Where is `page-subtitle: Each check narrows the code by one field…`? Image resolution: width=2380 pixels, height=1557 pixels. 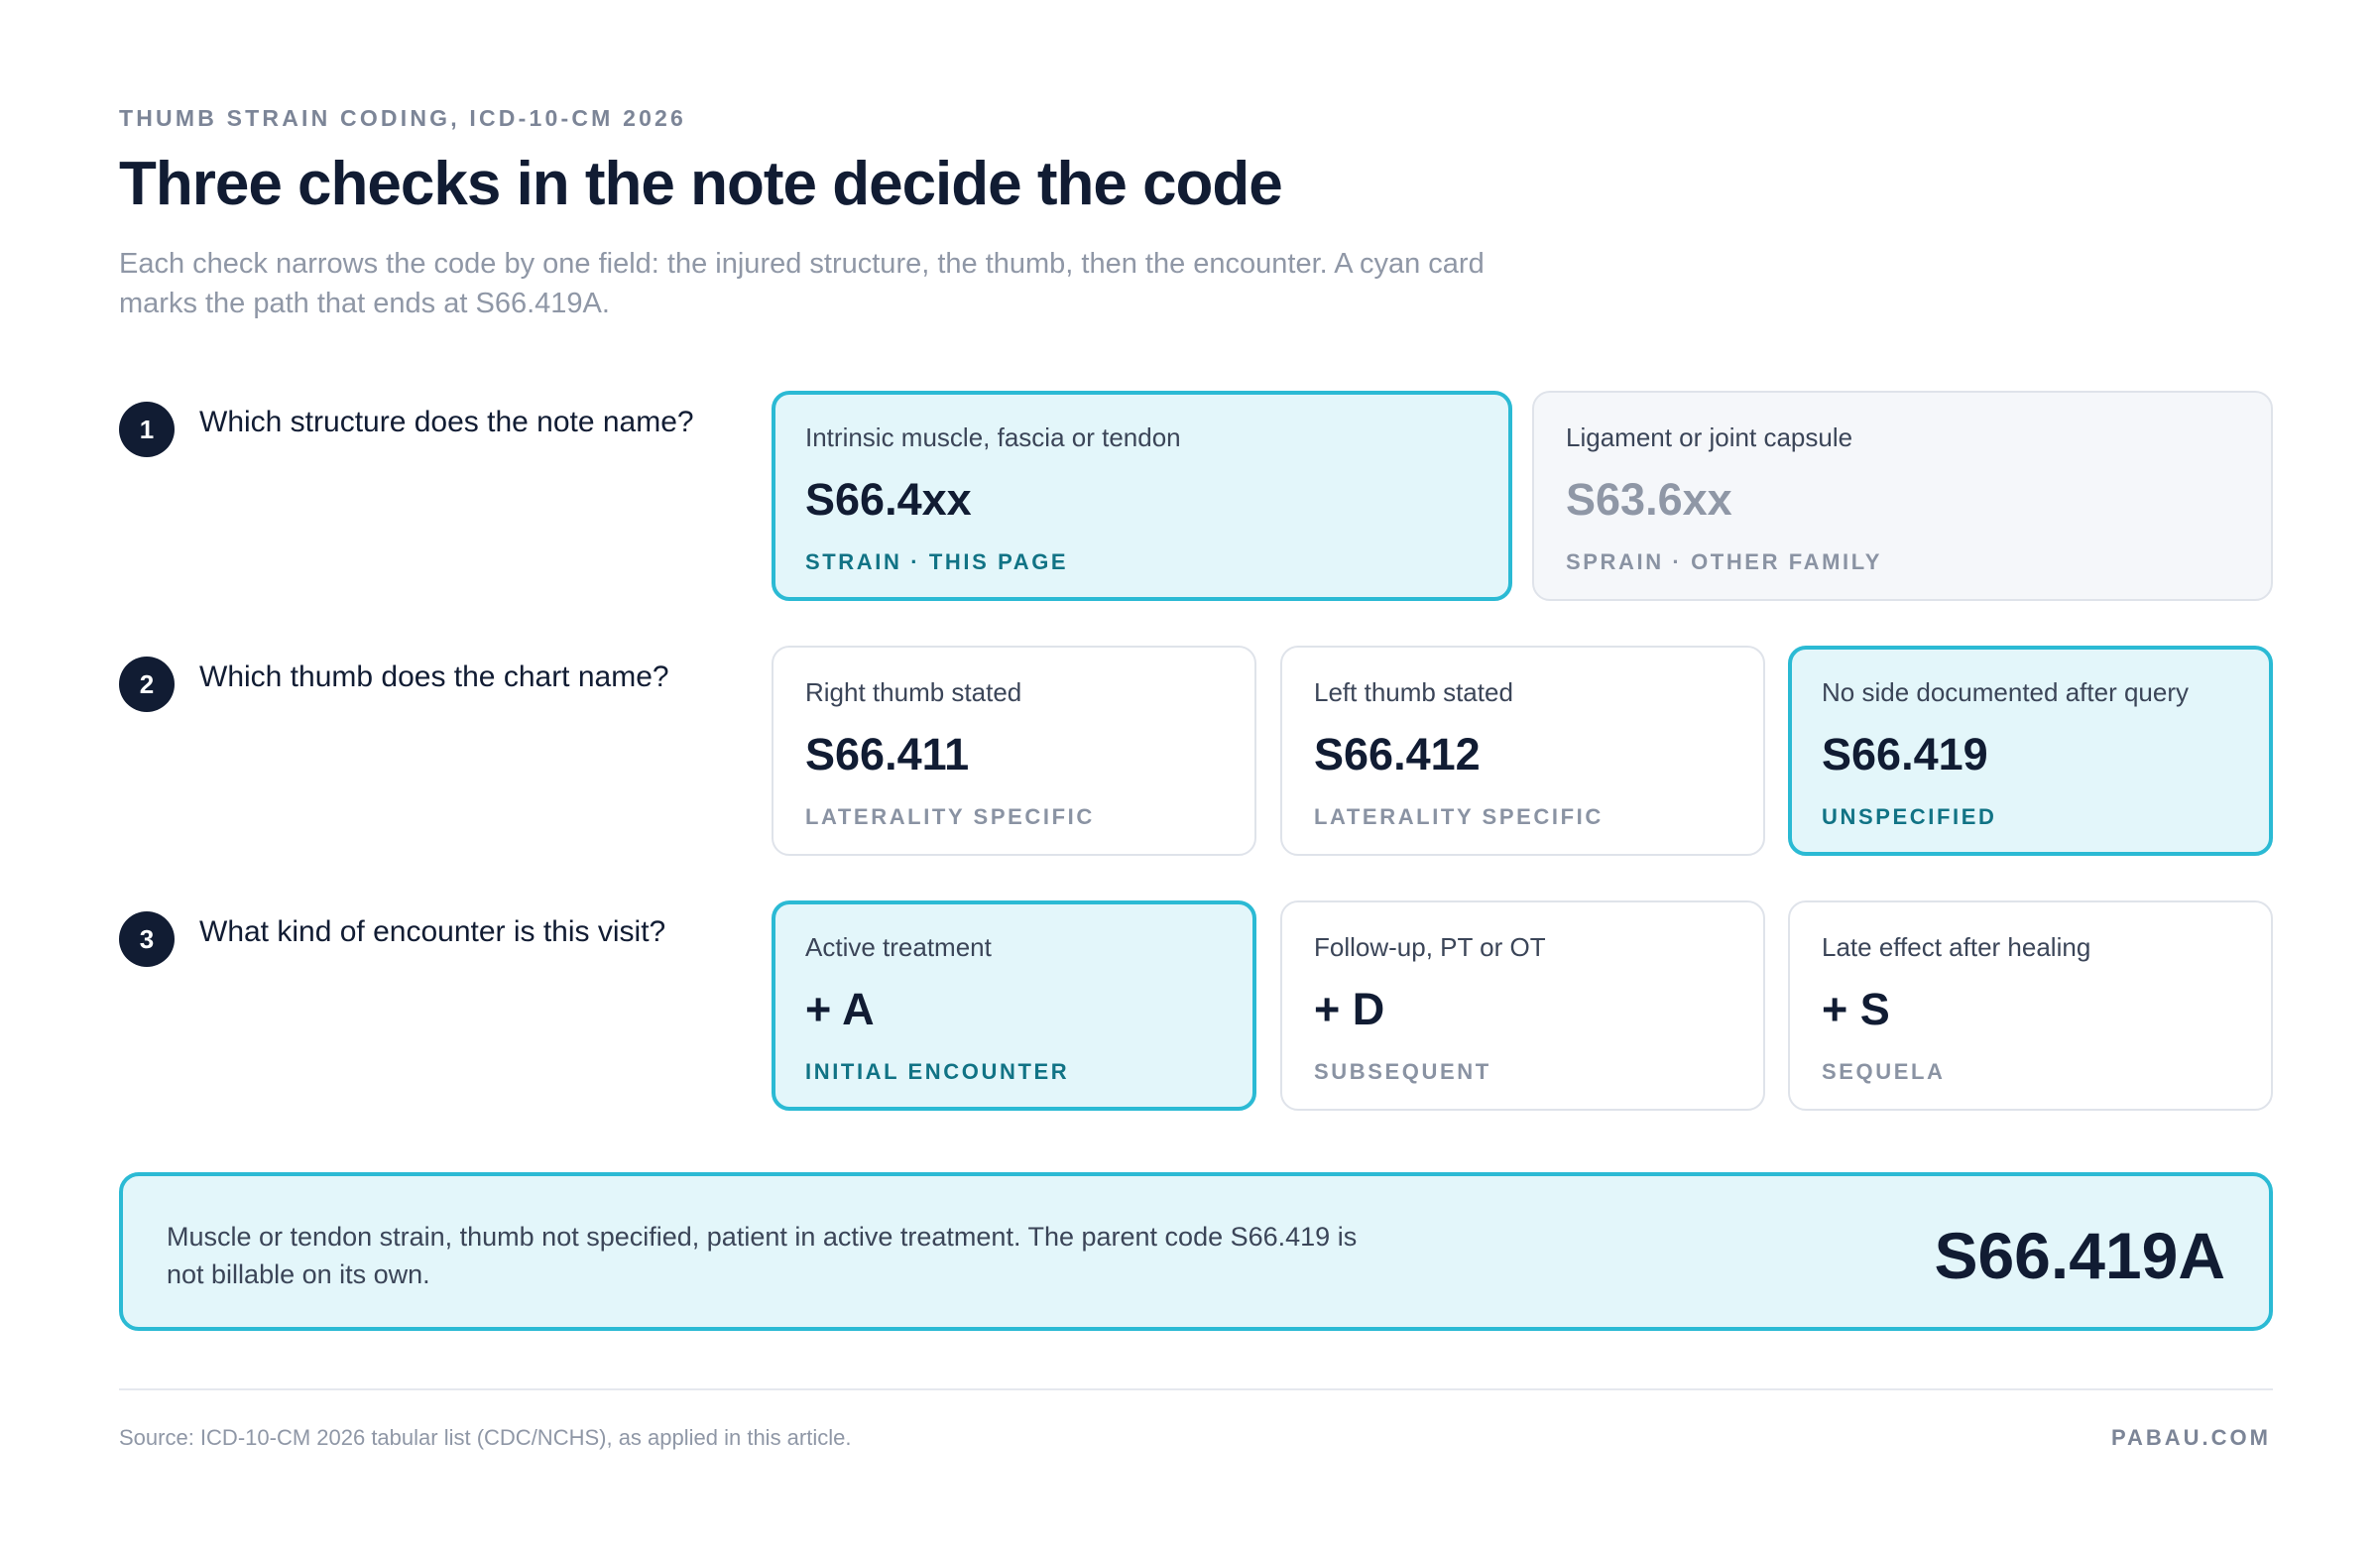 page-subtitle: Each check narrows the code by one field… is located at coordinates (802, 283).